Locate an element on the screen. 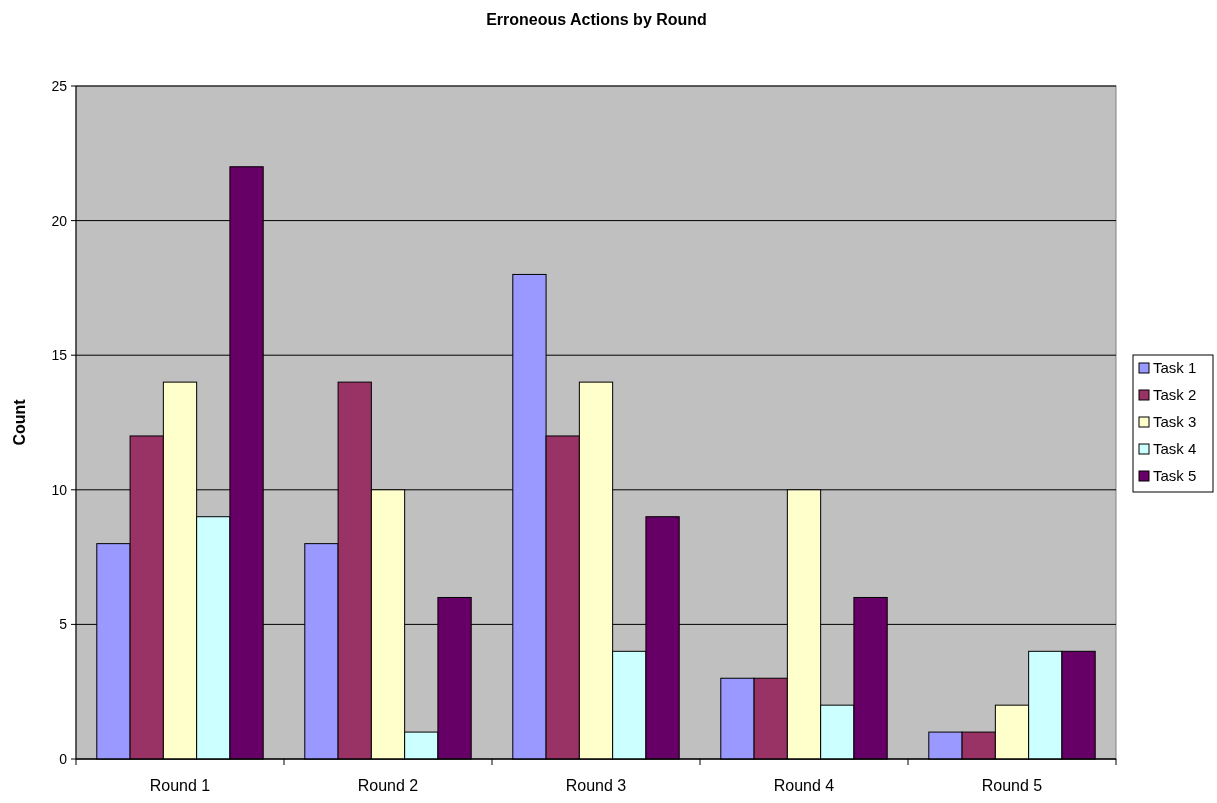 Image resolution: width=1217 pixels, height=803 pixels. y-tick-label: 5 is located at coordinates (63, 624).